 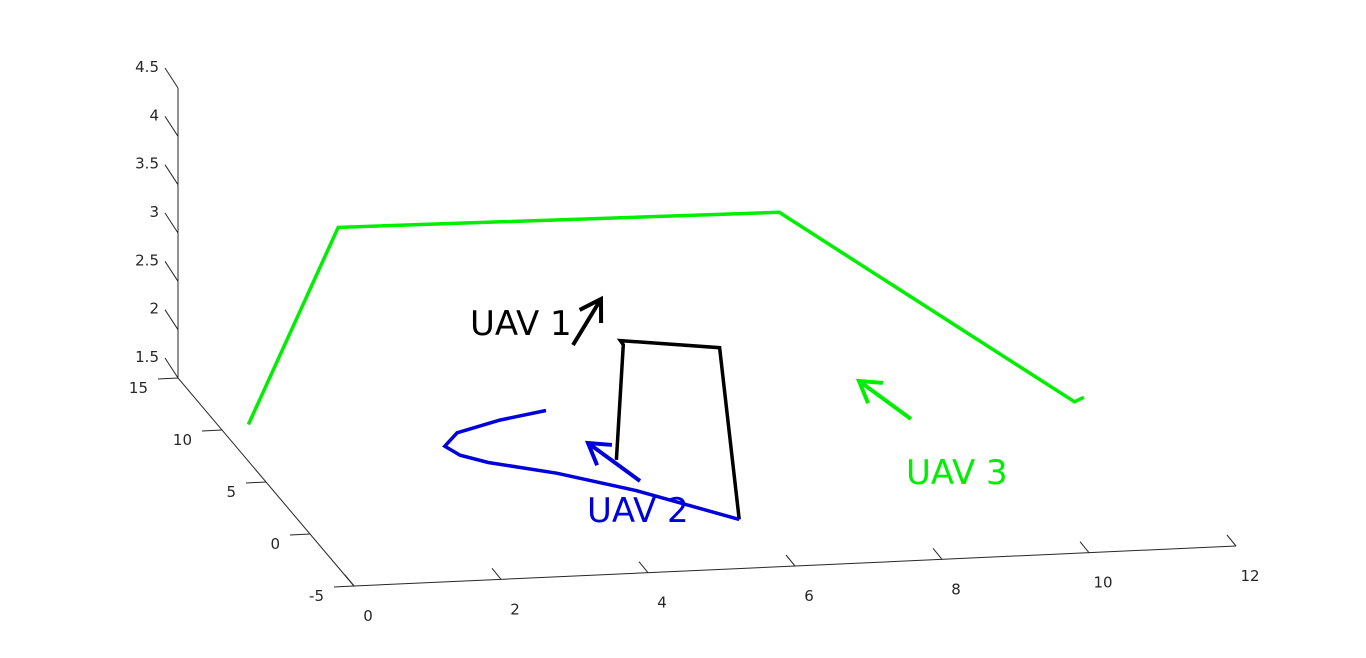 I want to click on y-tick-label: 15, so click(x=138, y=388).